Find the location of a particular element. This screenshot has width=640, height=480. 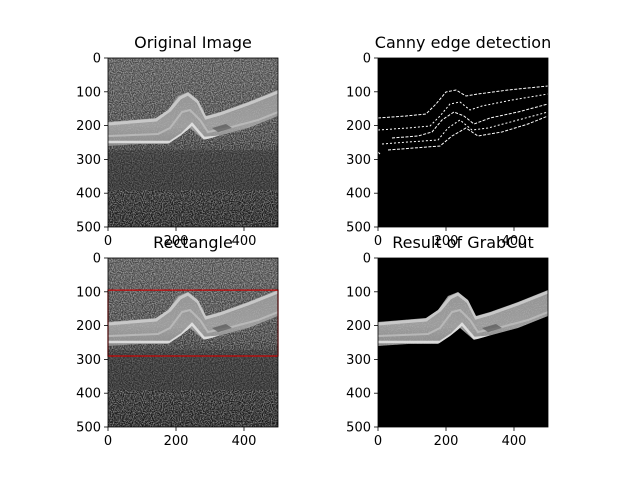

edge-lines is located at coordinates (463, 120).